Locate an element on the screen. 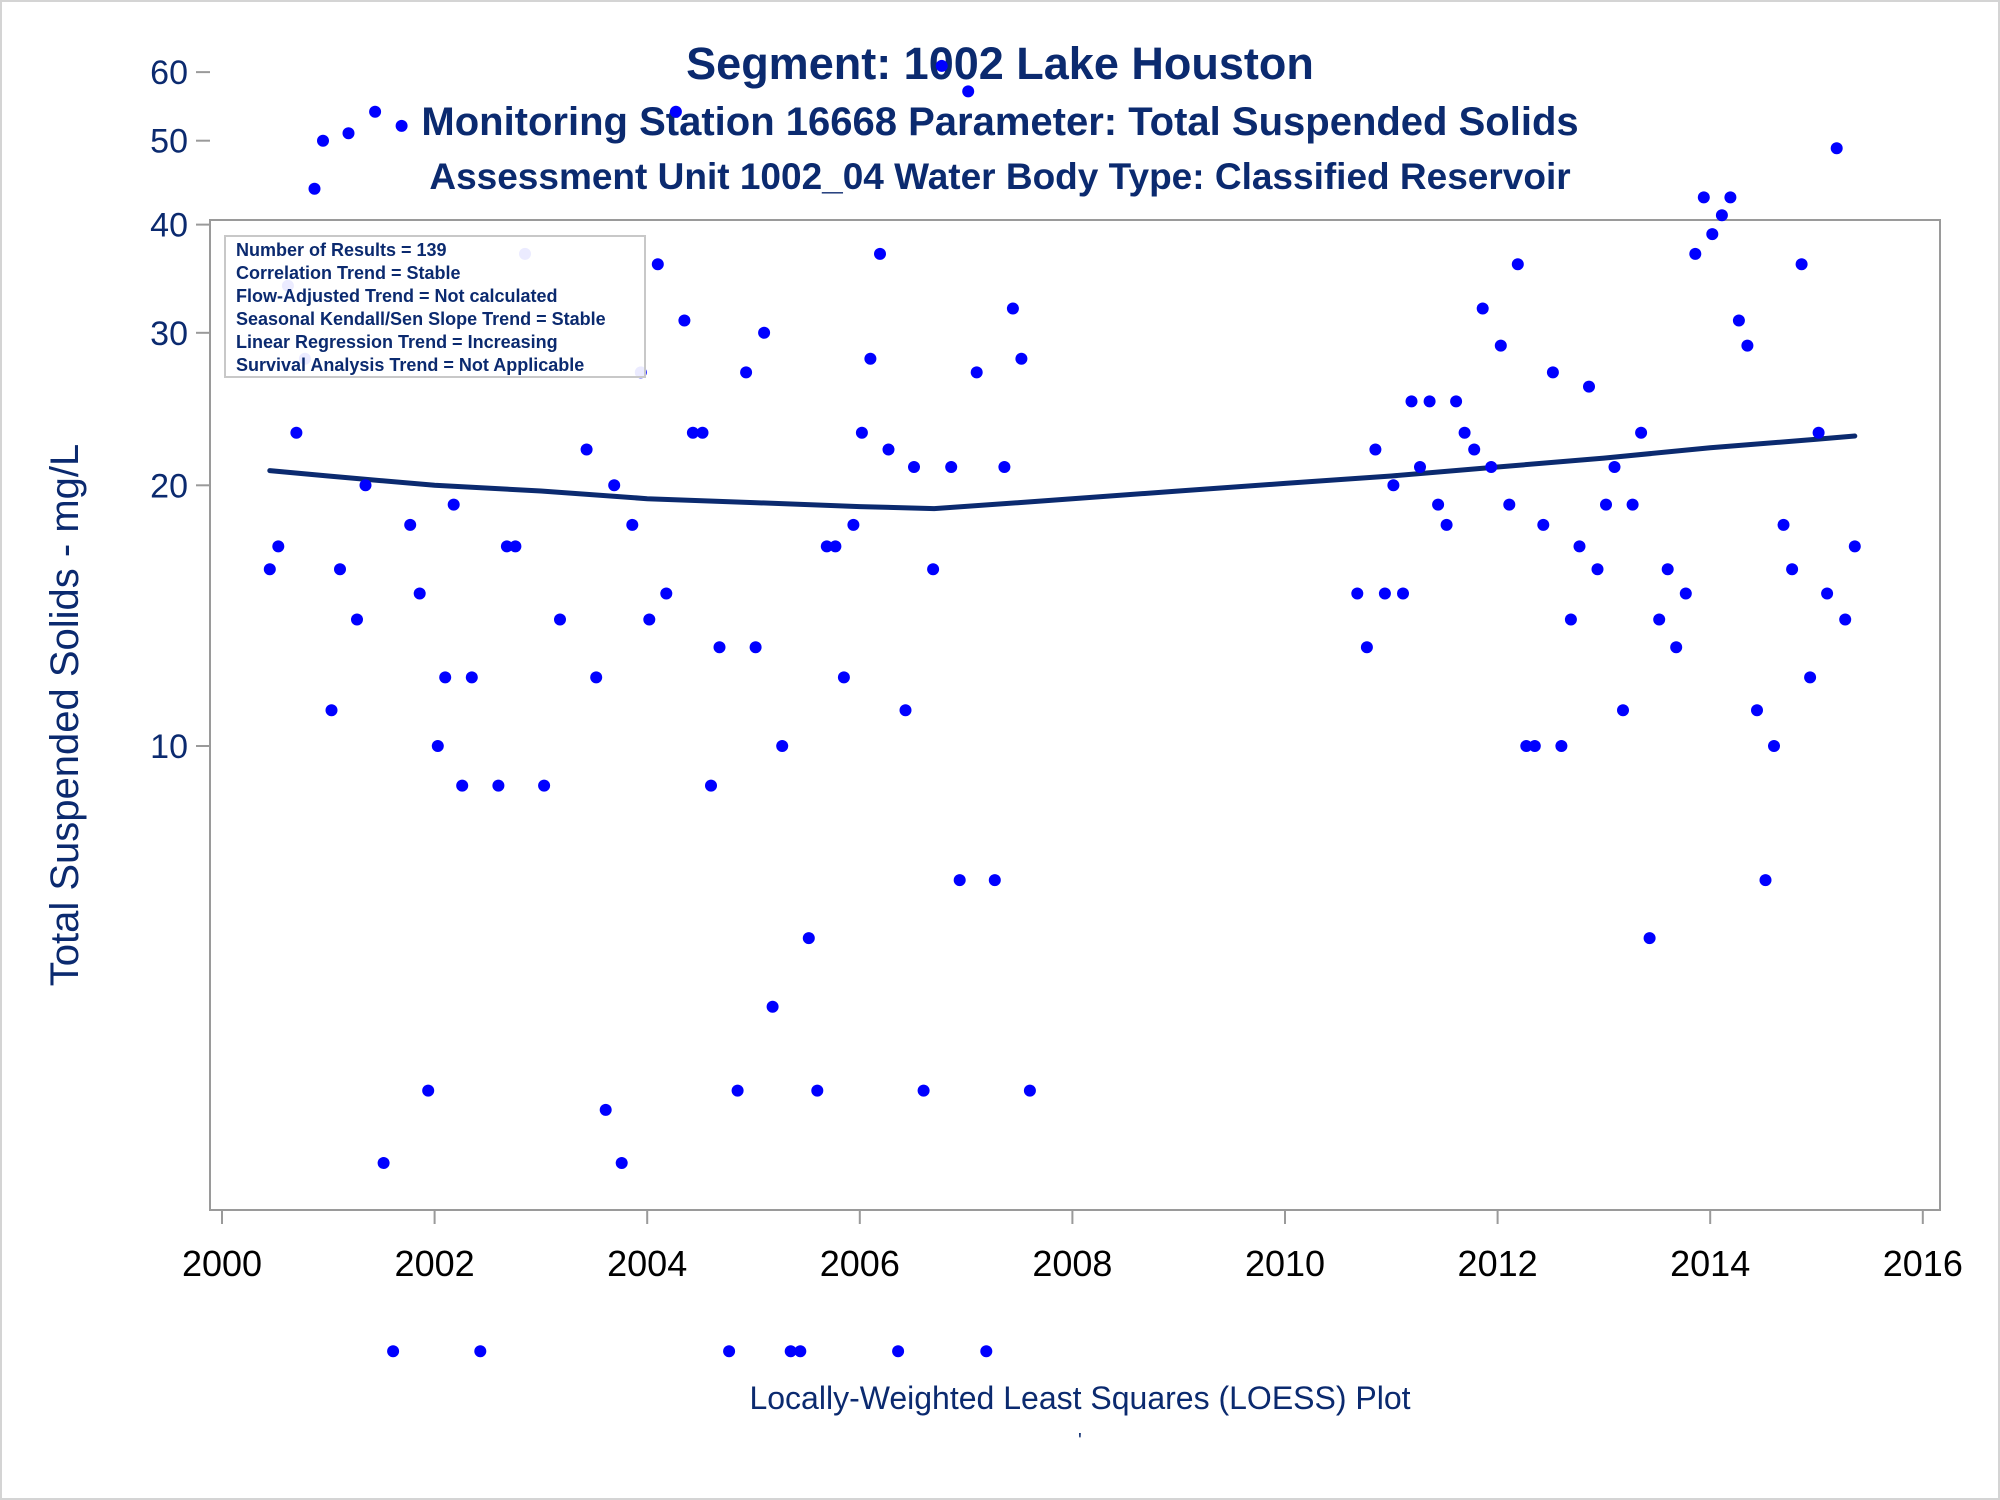 The width and height of the screenshot is (2000, 1500). stats-line-2: Flow-Adjusted Trend = Not calculated is located at coordinates (397, 296).